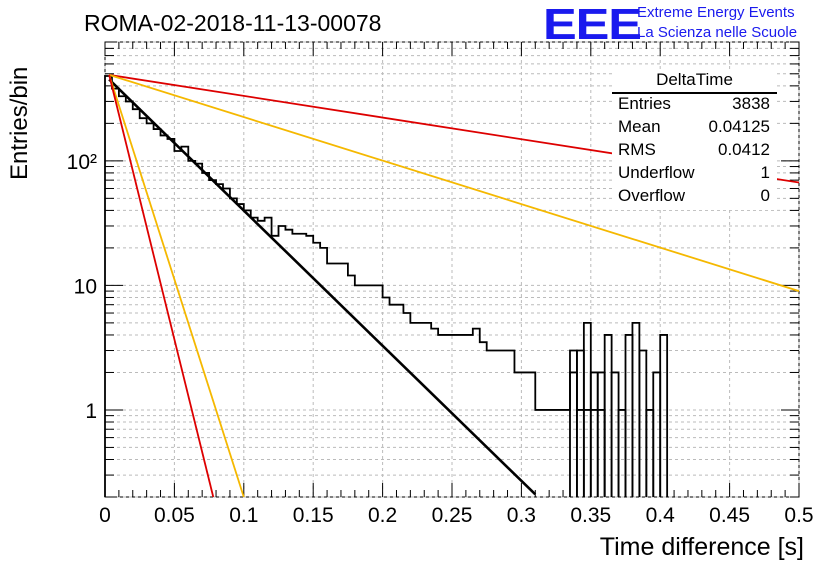  What do you see at coordinates (233, 23) in the screenshot?
I see `chart-title: ROMA-02-2018-11-13-00078` at bounding box center [233, 23].